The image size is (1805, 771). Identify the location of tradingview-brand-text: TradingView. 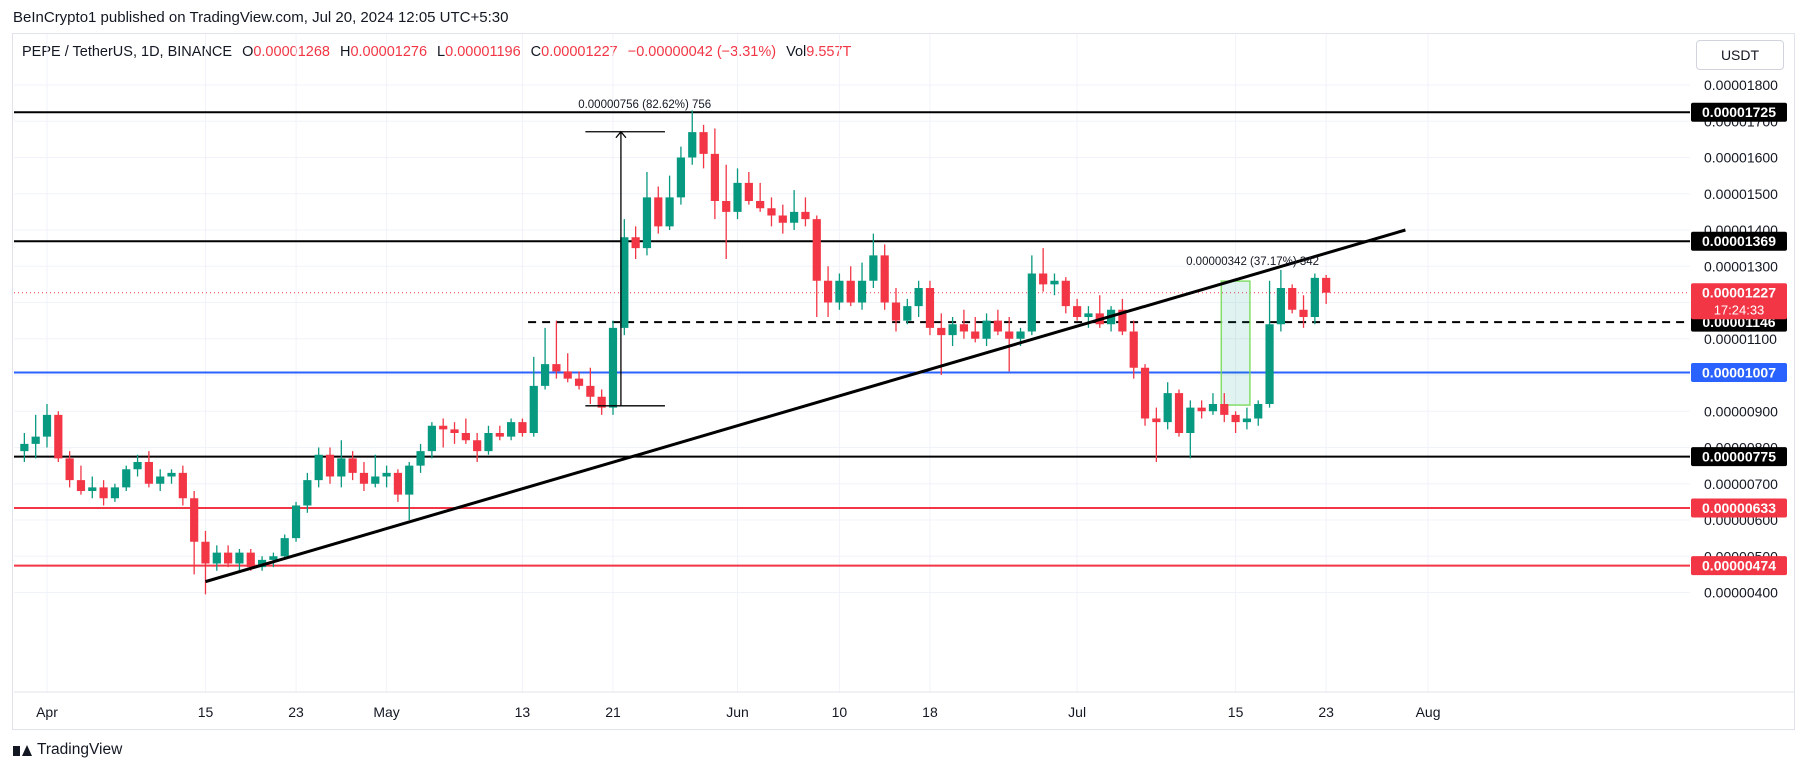
(80, 749).